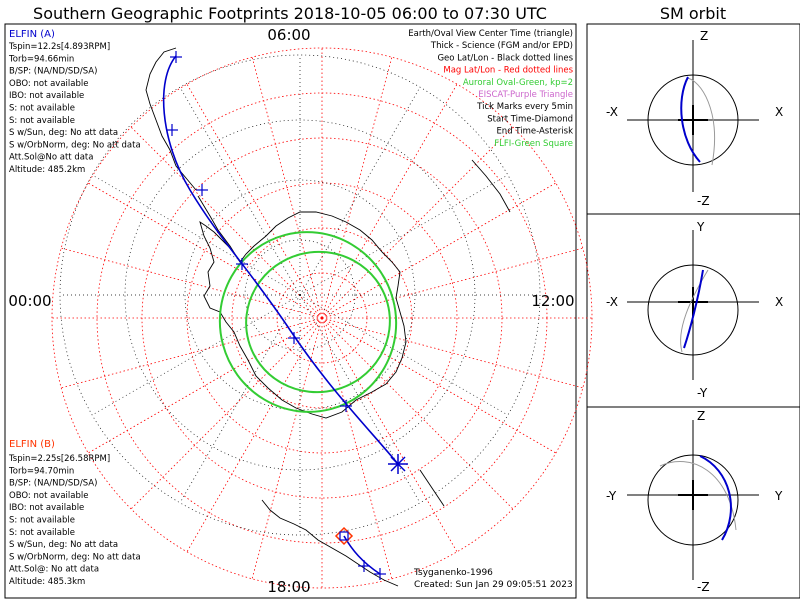 This screenshot has width=800, height=600. What do you see at coordinates (47, 170) in the screenshot?
I see `elfin-a-line: Altitude: 485.2km` at bounding box center [47, 170].